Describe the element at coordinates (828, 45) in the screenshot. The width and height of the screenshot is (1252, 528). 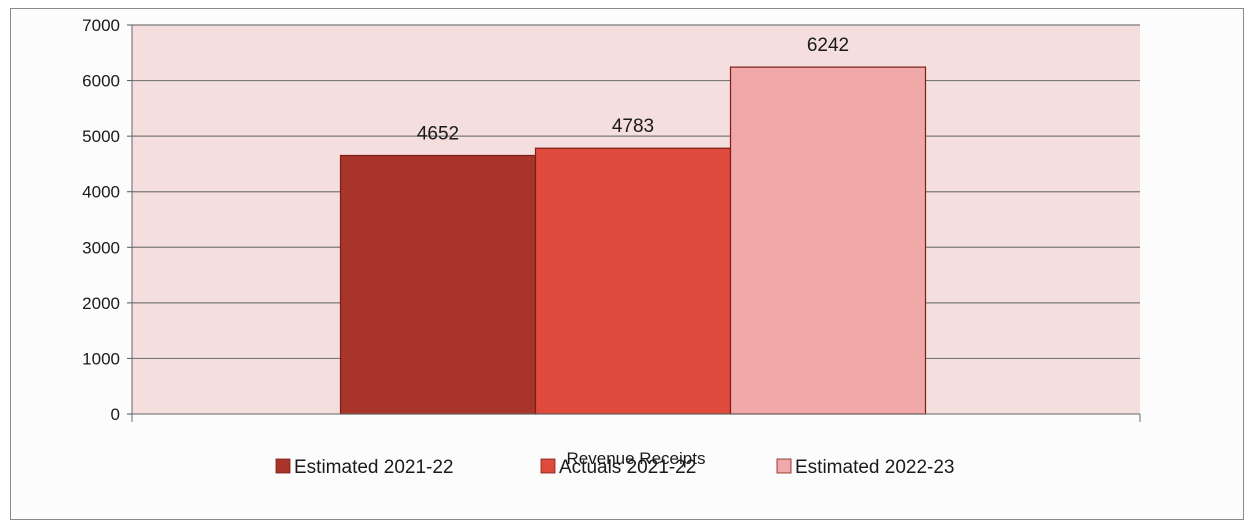
I see `data-label: 6242` at that location.